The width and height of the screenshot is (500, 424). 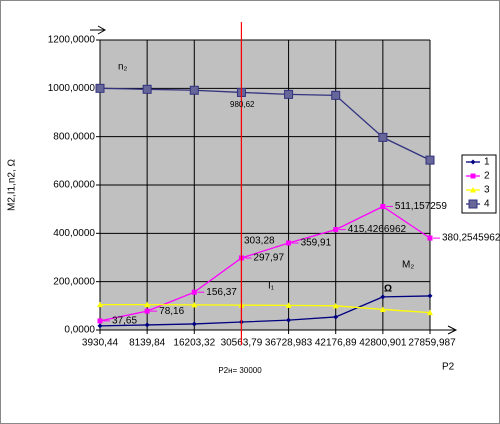 I want to click on y-tick-label: 1000,0000, so click(x=72, y=88).